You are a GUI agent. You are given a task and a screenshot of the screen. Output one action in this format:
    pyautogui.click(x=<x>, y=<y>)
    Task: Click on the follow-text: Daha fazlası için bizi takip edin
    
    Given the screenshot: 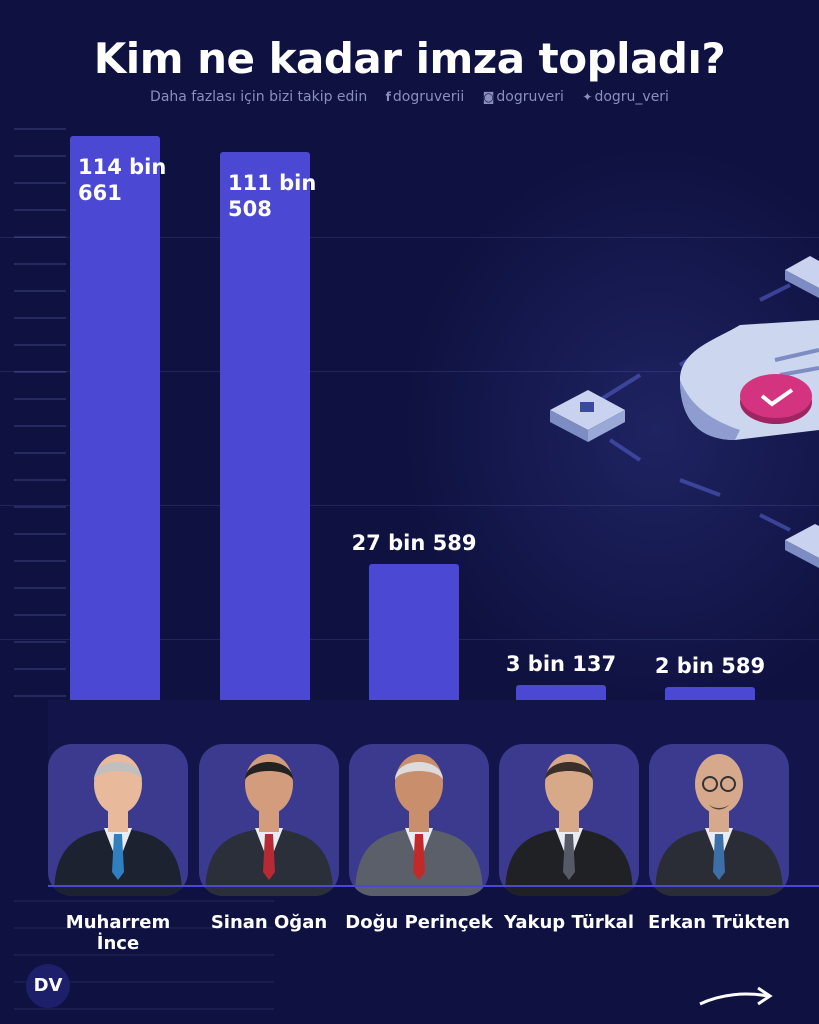 What is the action you would take?
    pyautogui.click(x=259, y=97)
    